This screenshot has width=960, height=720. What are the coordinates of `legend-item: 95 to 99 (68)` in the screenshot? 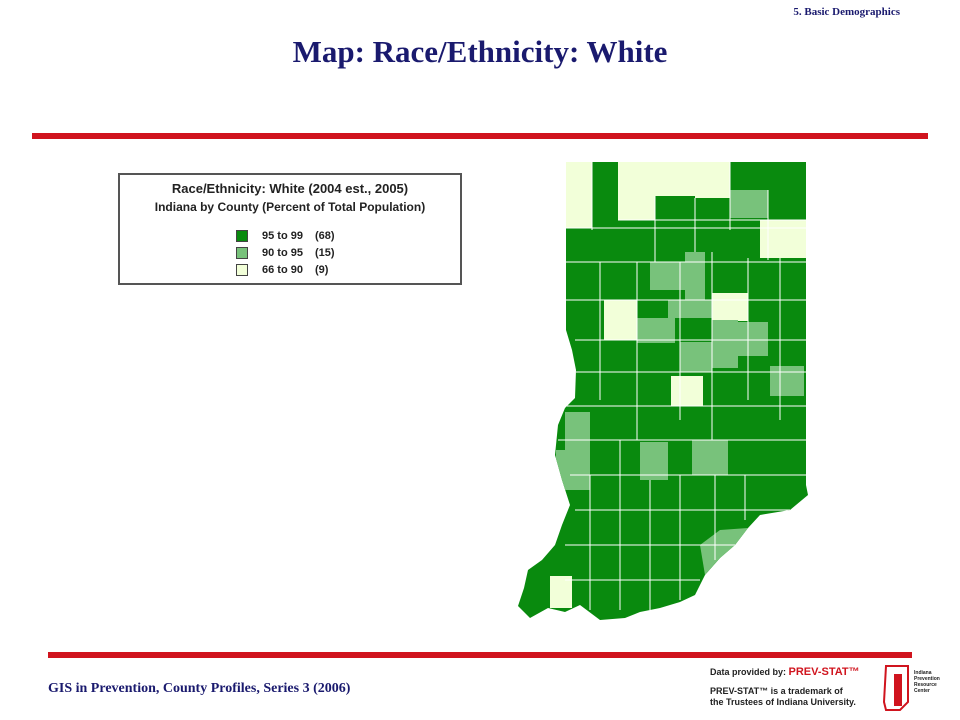 It's located at (285, 236).